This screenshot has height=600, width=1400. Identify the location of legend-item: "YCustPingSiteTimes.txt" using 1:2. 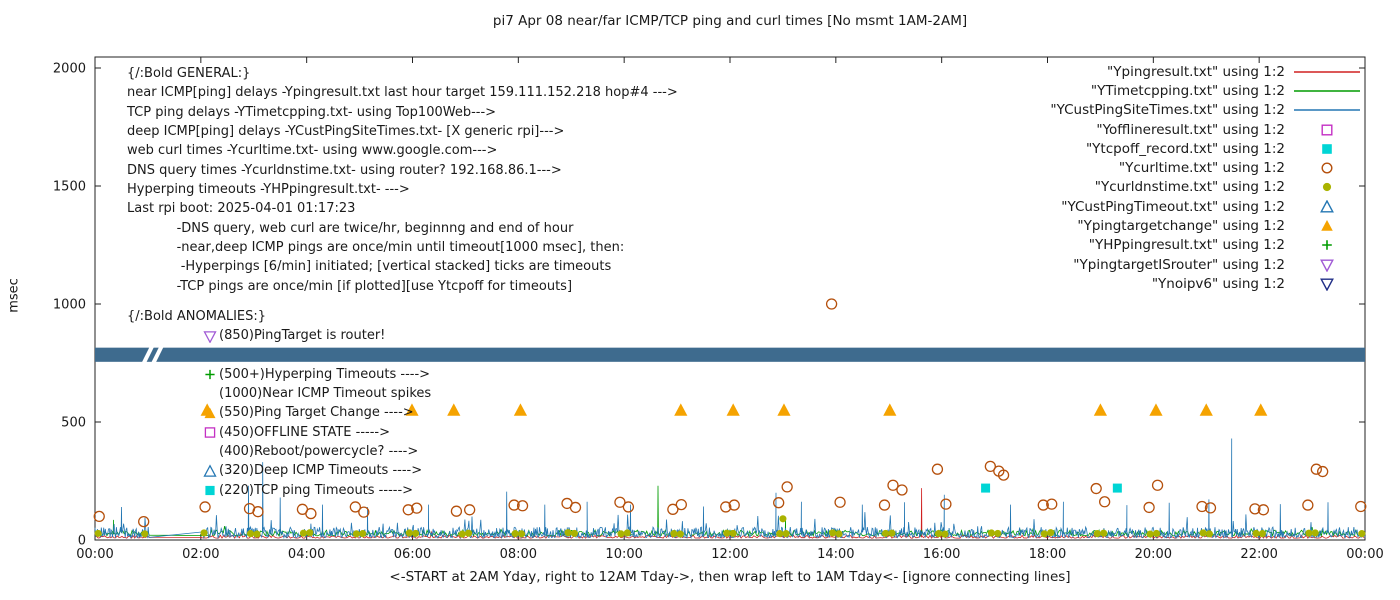
(1152, 110).